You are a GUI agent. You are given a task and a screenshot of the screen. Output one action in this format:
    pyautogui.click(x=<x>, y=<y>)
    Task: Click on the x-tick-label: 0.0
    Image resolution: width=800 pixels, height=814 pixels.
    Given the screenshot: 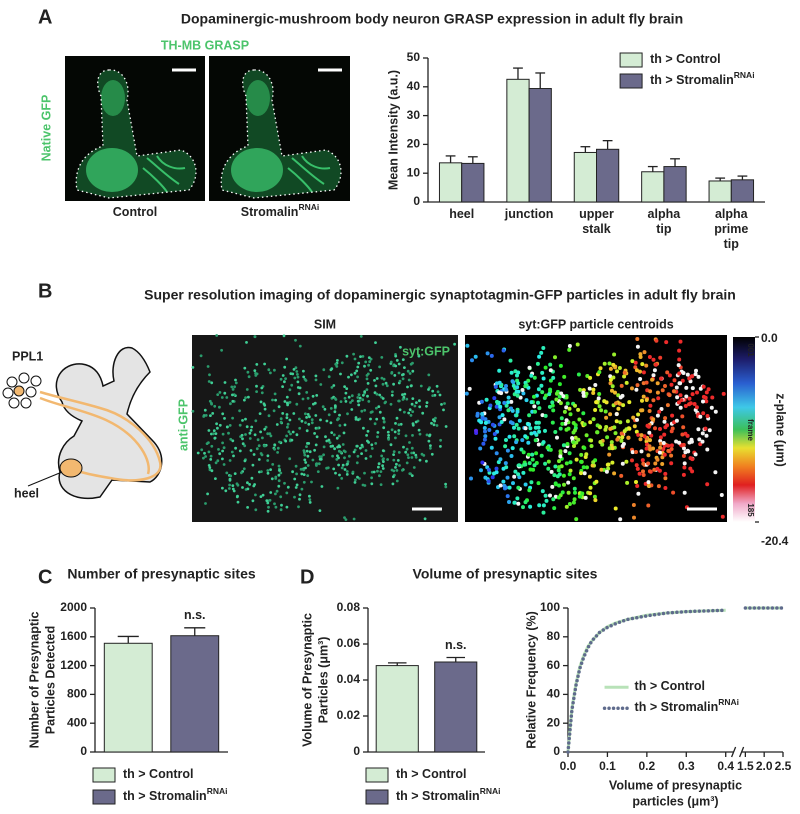 What is the action you would take?
    pyautogui.click(x=568, y=766)
    